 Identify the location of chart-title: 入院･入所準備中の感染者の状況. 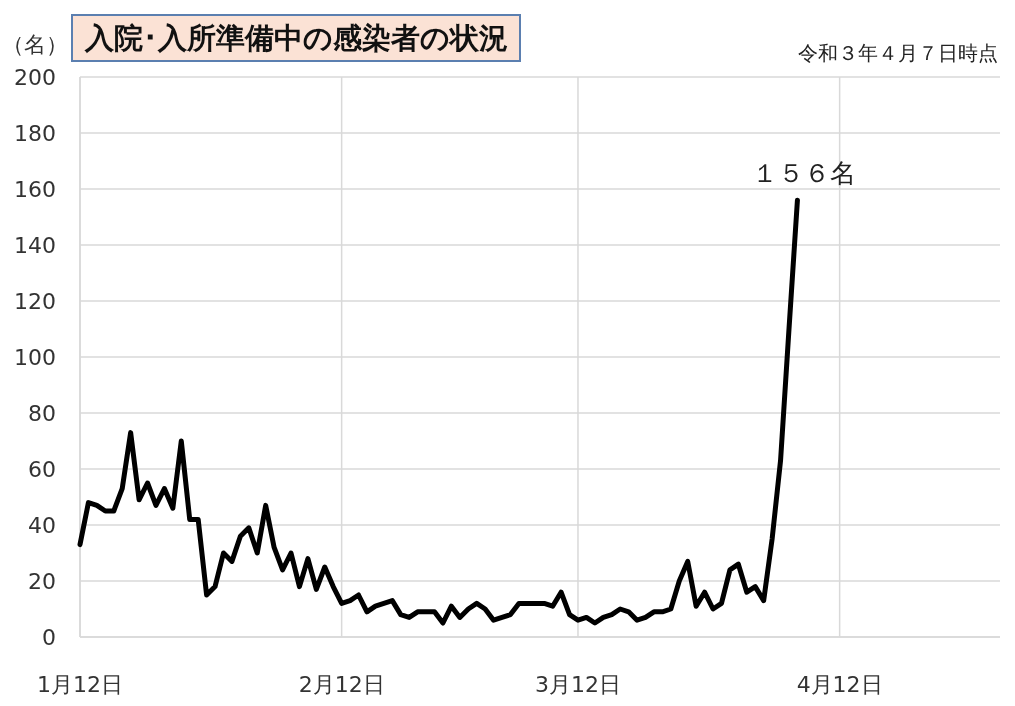
(296, 38).